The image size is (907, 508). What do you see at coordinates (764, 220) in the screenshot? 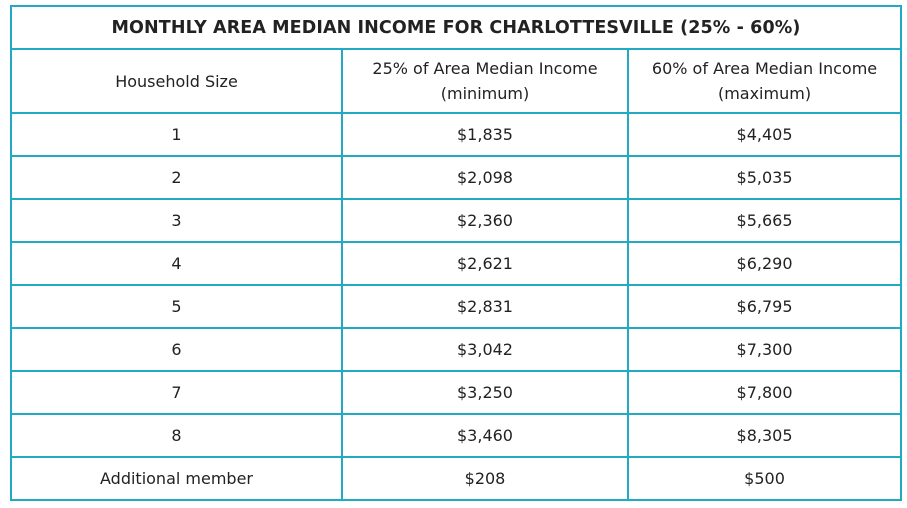
I see `max-income-cell: $5,665` at bounding box center [764, 220].